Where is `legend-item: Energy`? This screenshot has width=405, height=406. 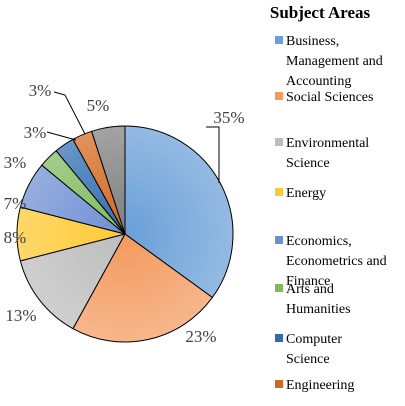 legend-item: Energy is located at coordinates (300, 193).